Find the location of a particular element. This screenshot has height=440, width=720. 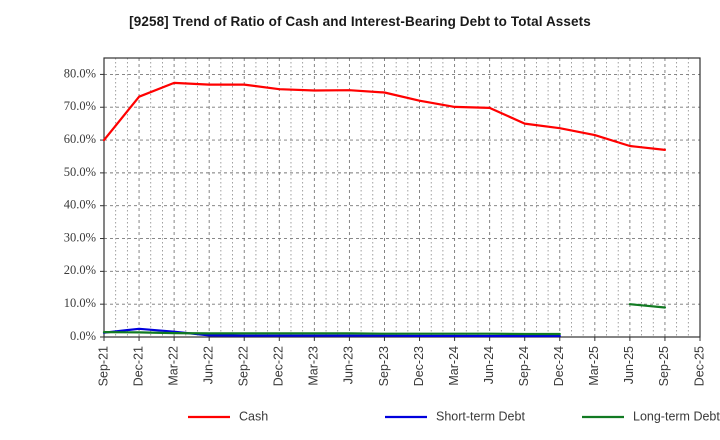

x-axis-tick-label: Jun-24 is located at coordinates (489, 365).